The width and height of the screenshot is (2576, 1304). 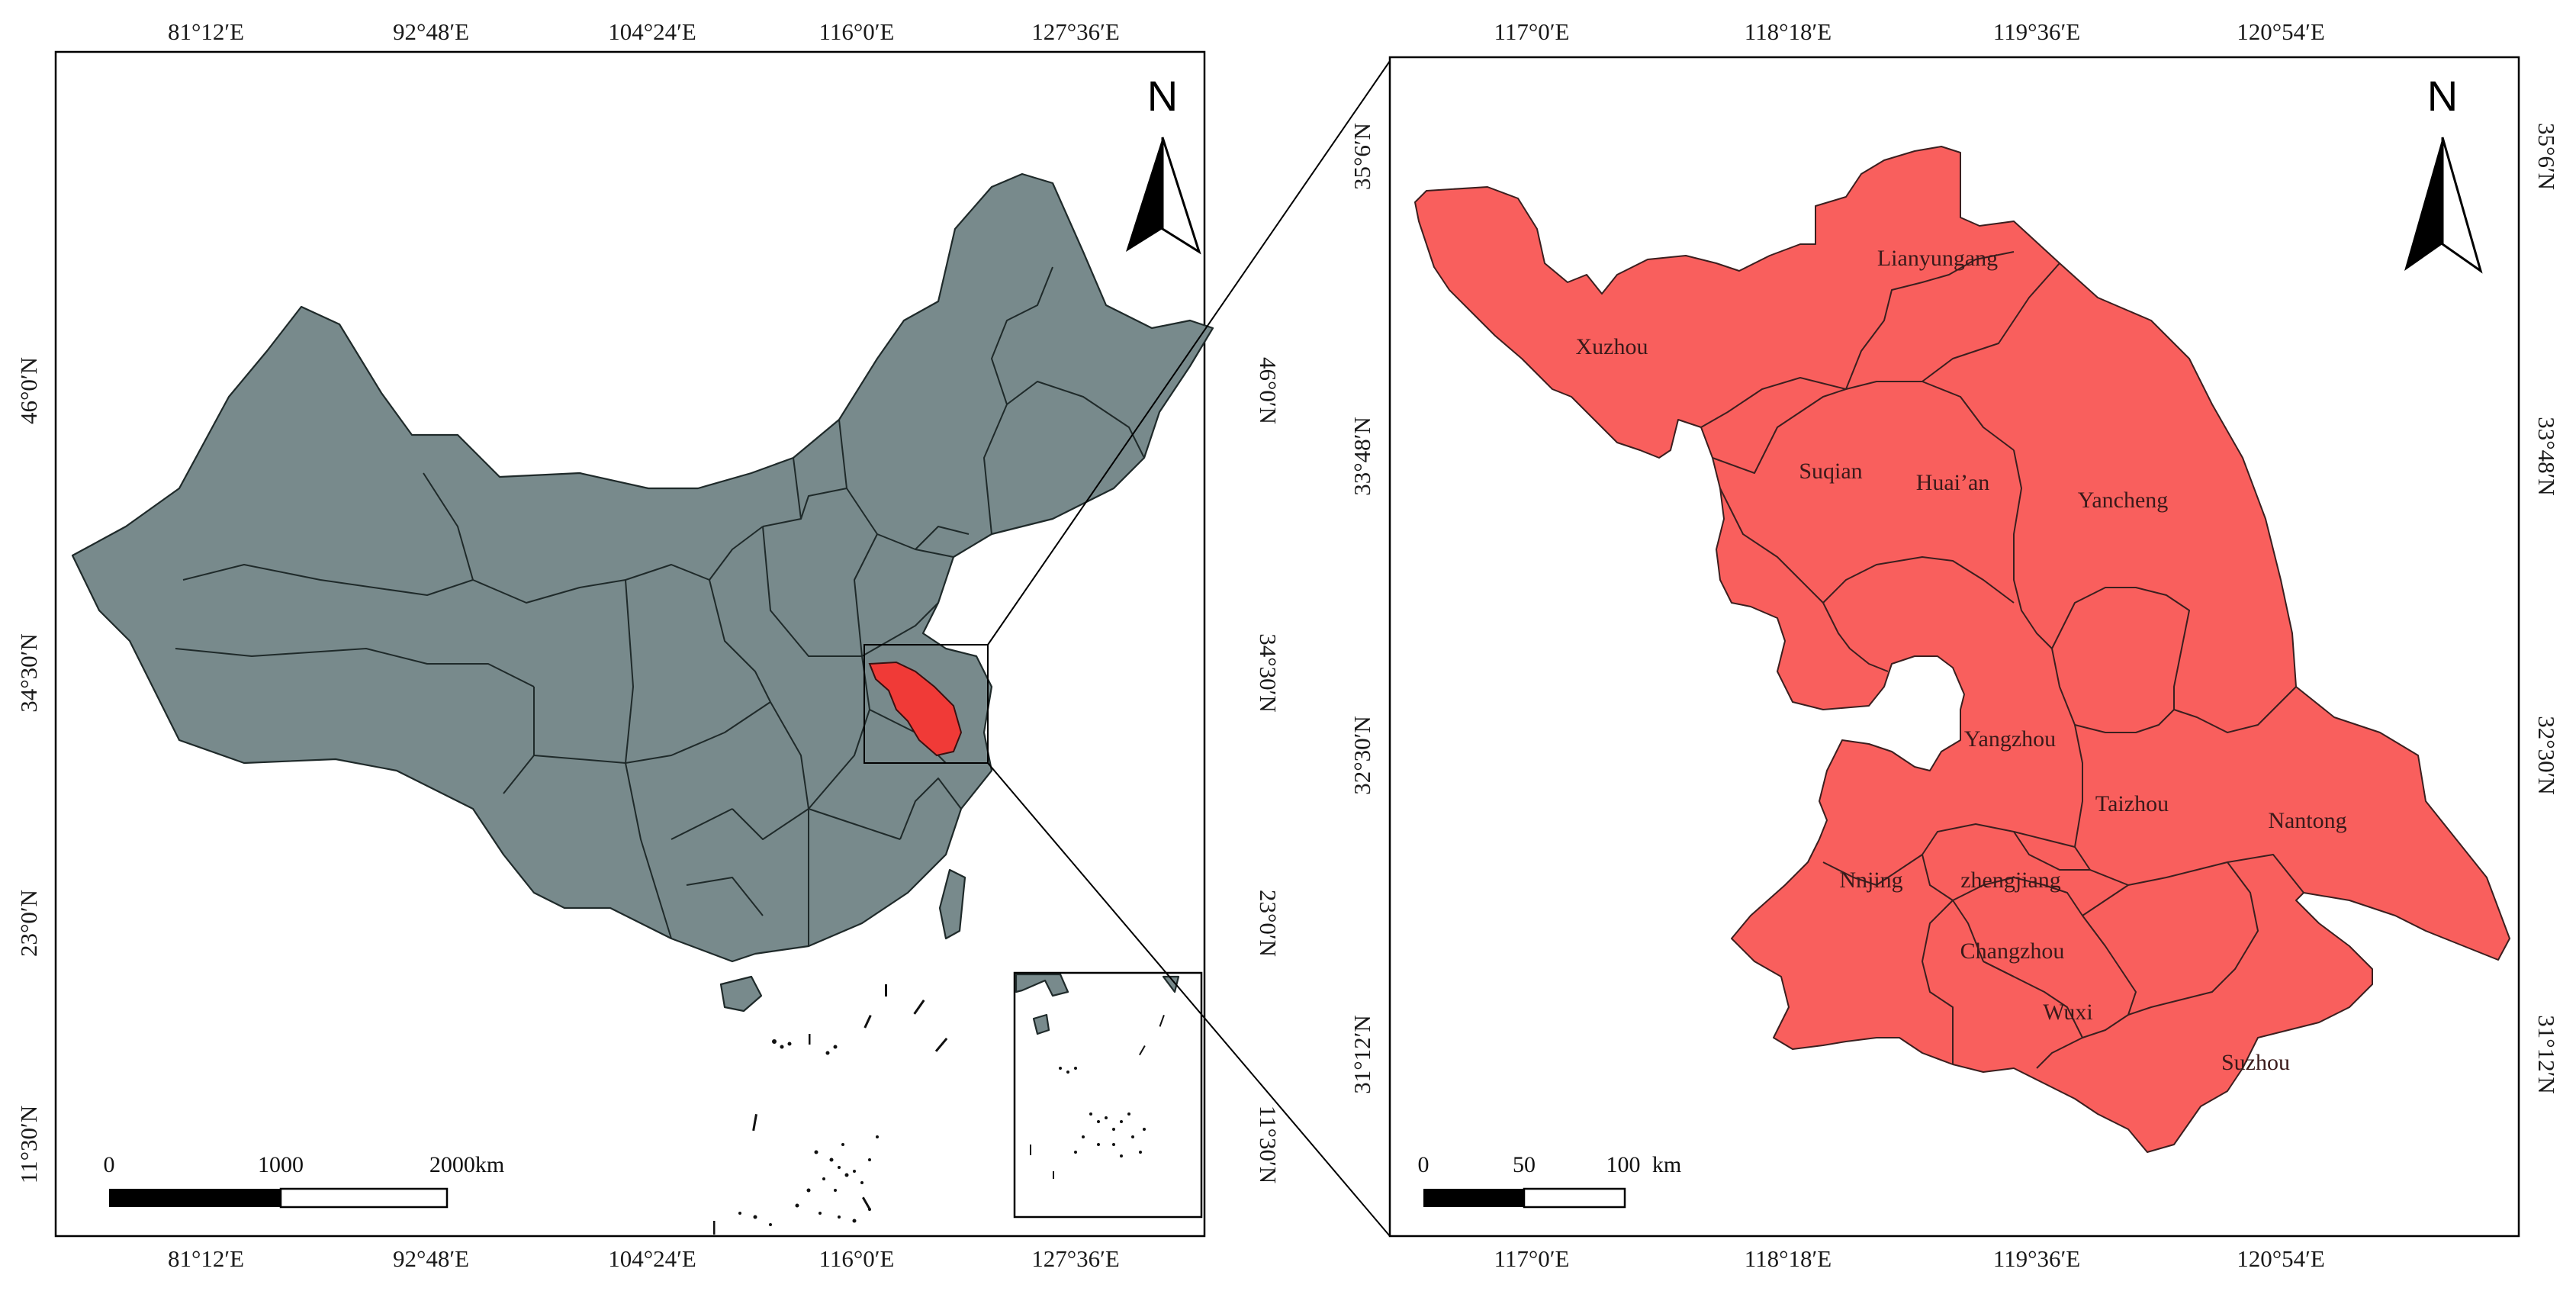 I want to click on label-suzhou: Suzhou, so click(x=2256, y=1062).